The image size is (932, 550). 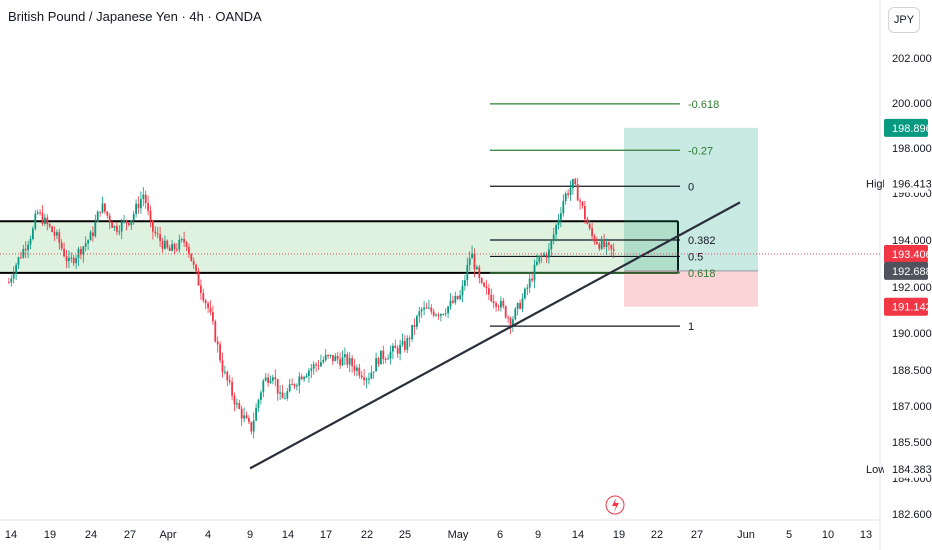 I want to click on time-axis-tick: 9, so click(x=538, y=535).